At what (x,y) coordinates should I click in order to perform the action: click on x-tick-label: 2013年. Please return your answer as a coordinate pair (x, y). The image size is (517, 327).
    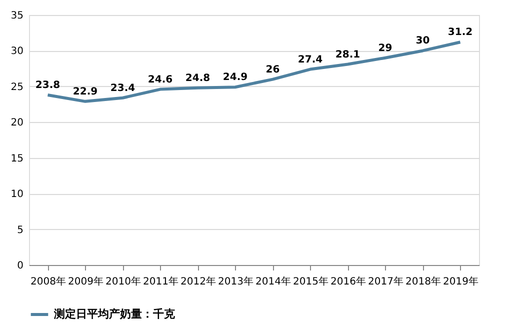
    Looking at the image, I should click on (236, 282).